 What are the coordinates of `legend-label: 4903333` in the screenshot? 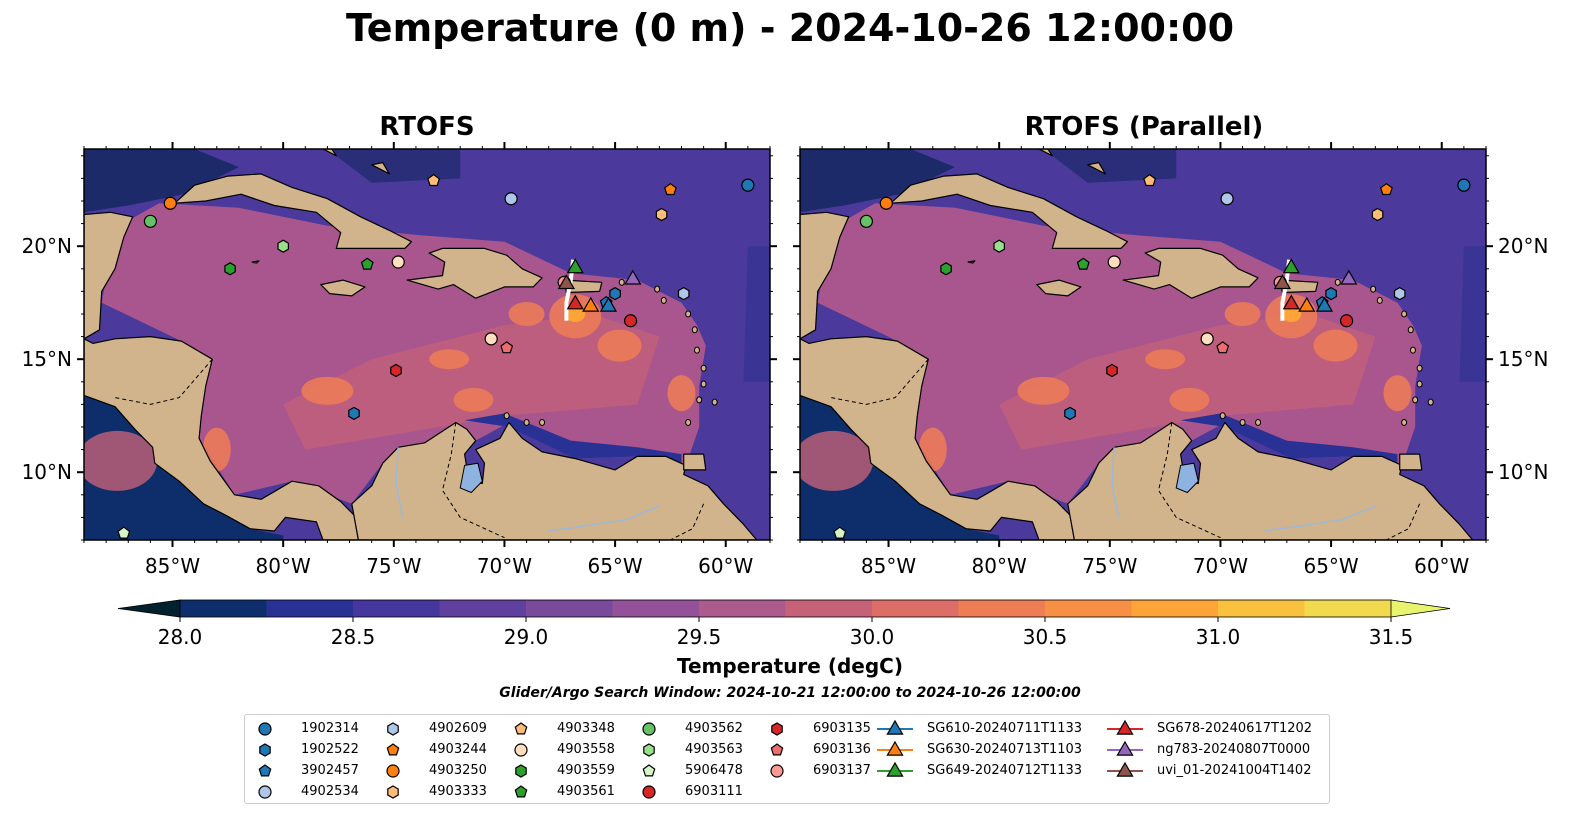 It's located at (458, 791).